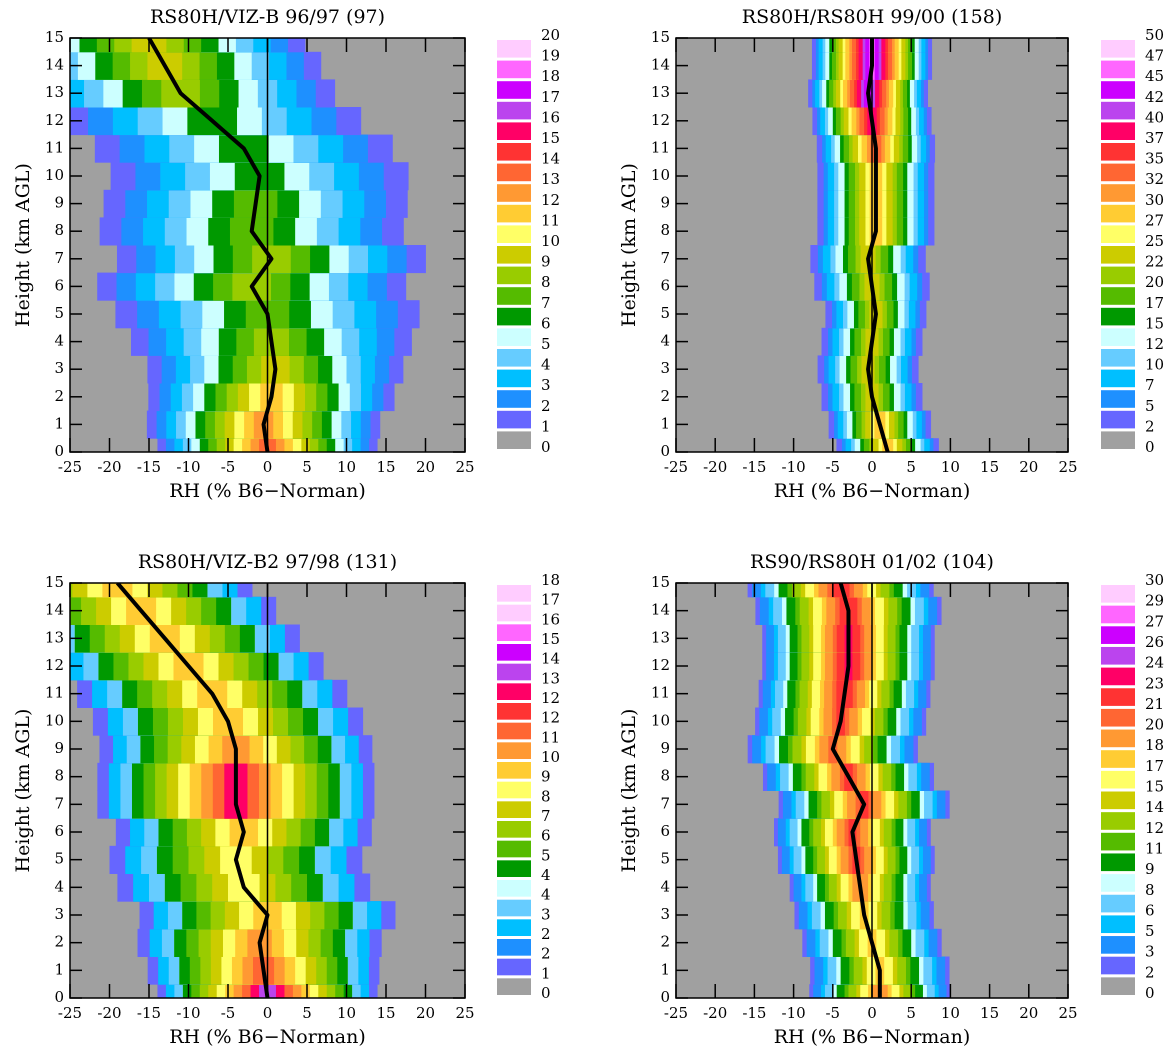 This screenshot has width=1175, height=1055. Describe the element at coordinates (59, 997) in the screenshot. I see `y-tick-label: 0` at that location.